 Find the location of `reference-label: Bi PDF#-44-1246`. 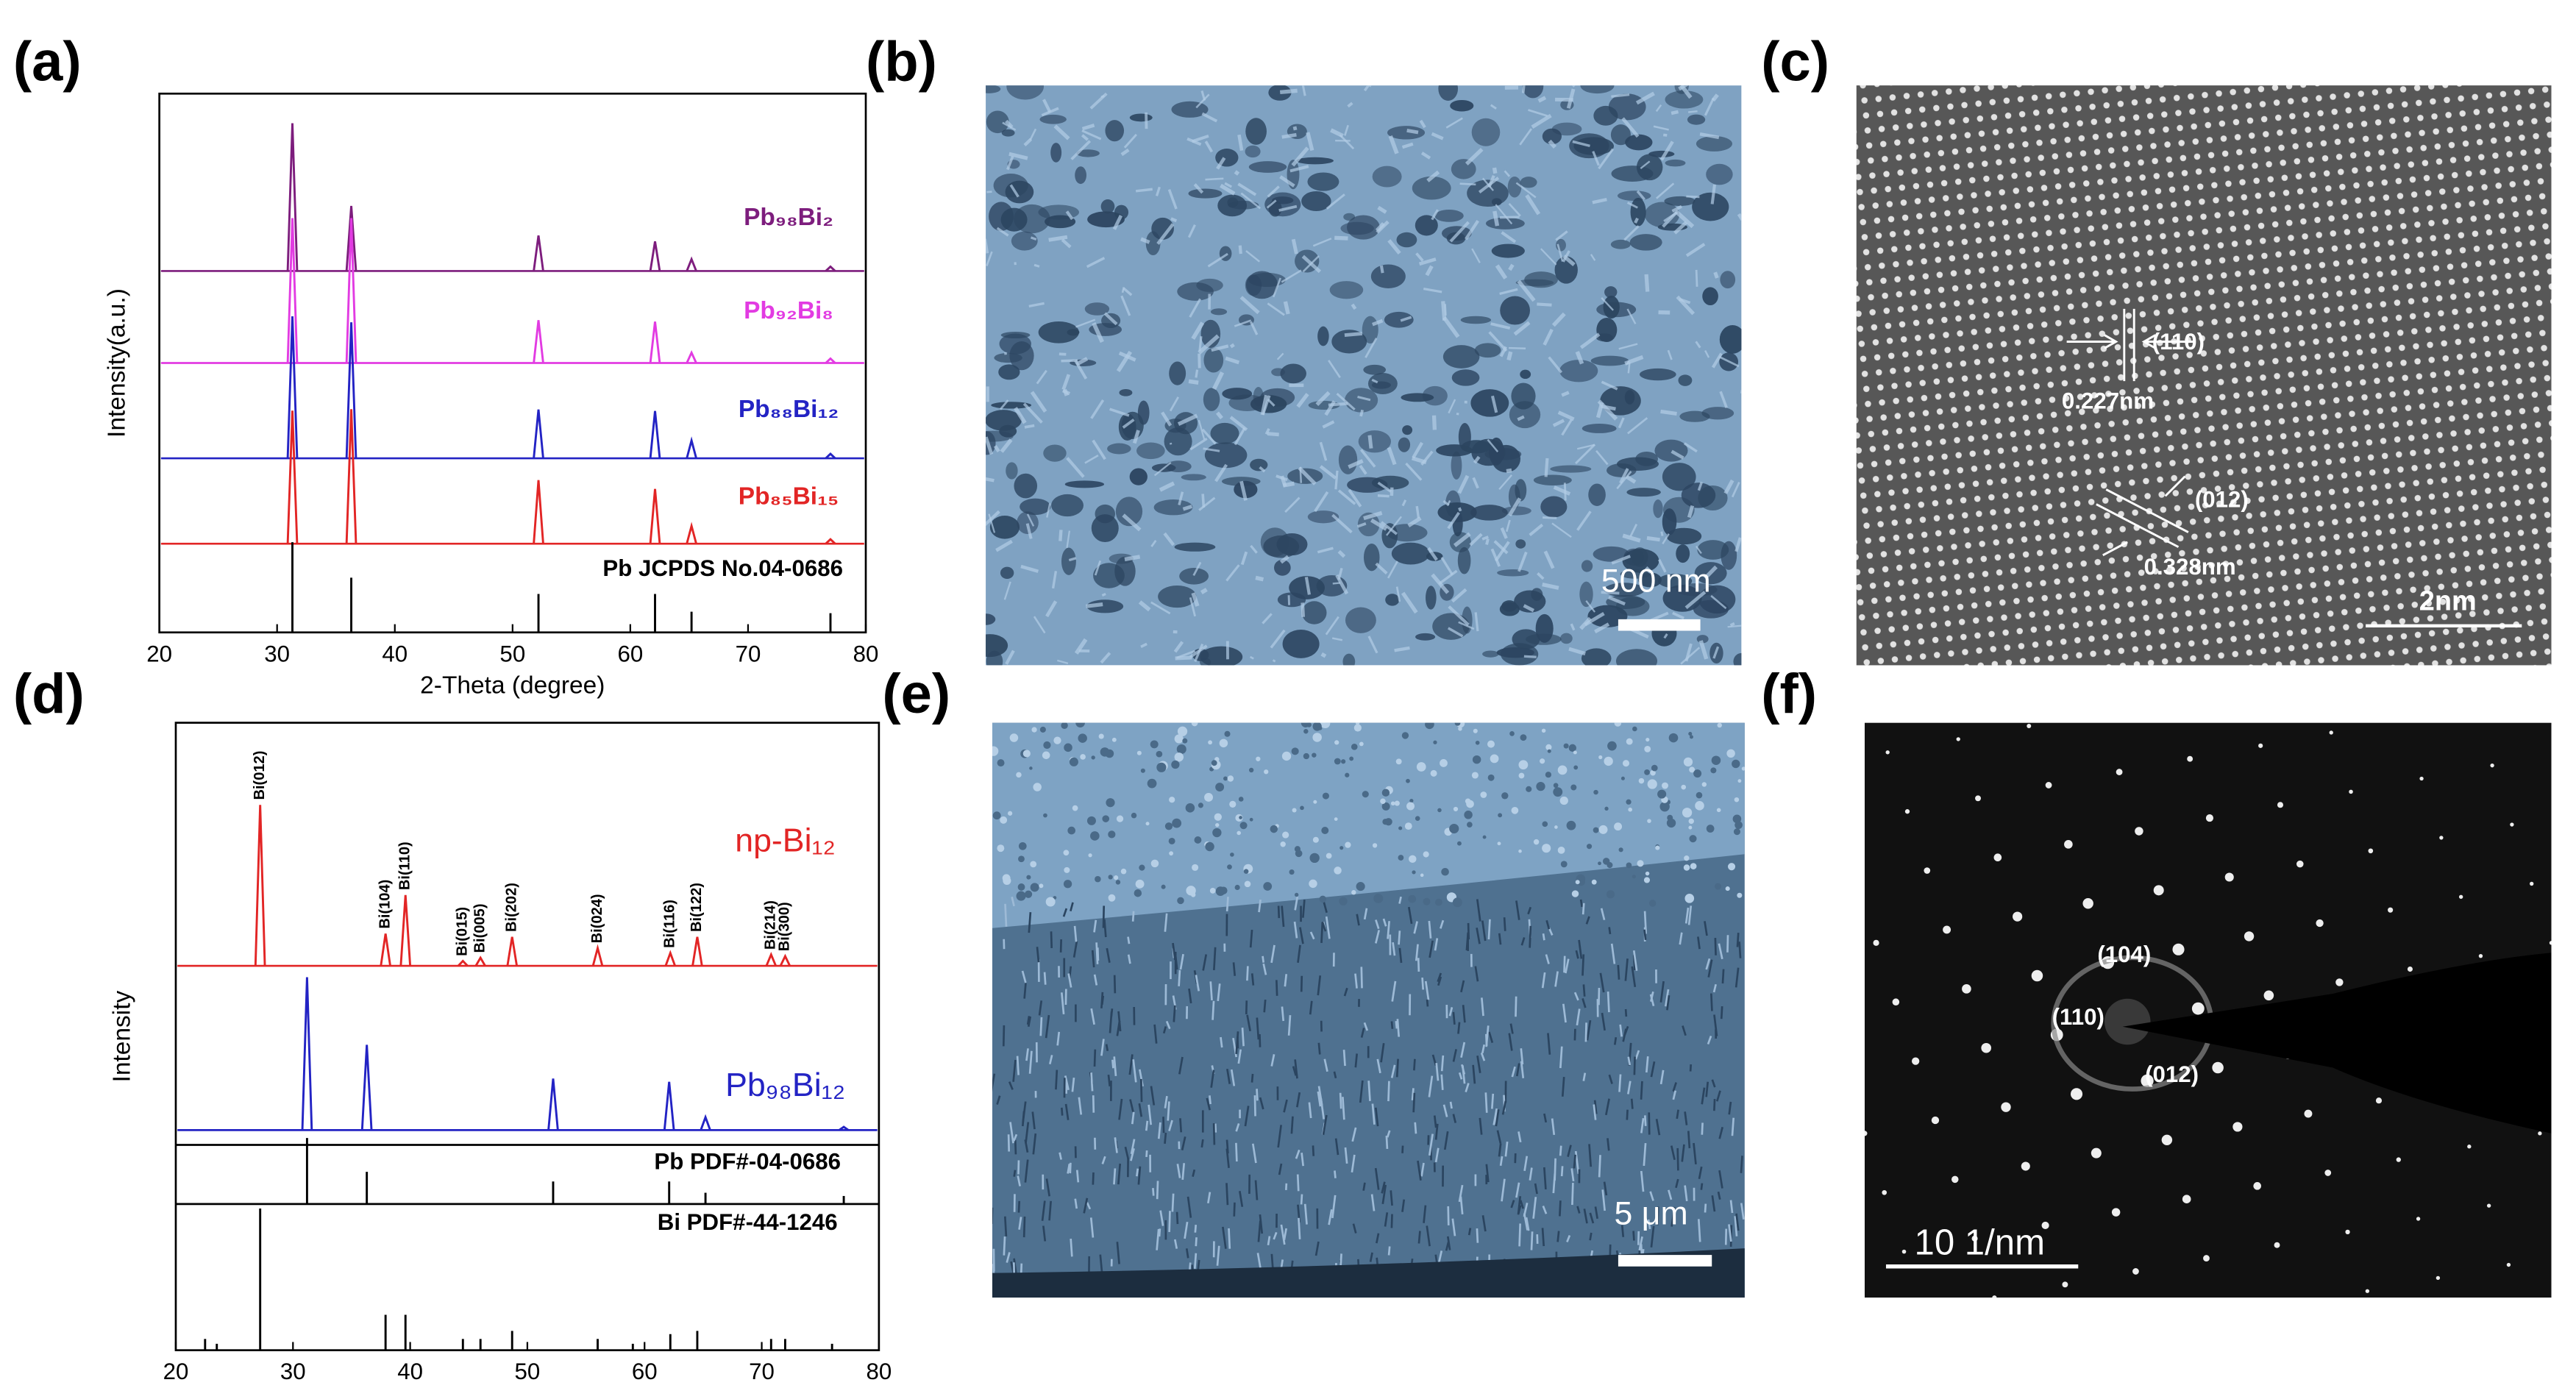

reference-label: Bi PDF#-44-1246 is located at coordinates (748, 1222).